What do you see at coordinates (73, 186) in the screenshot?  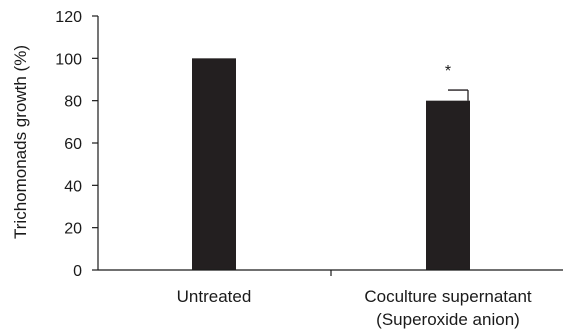 I see `y-tick-label: 40` at bounding box center [73, 186].